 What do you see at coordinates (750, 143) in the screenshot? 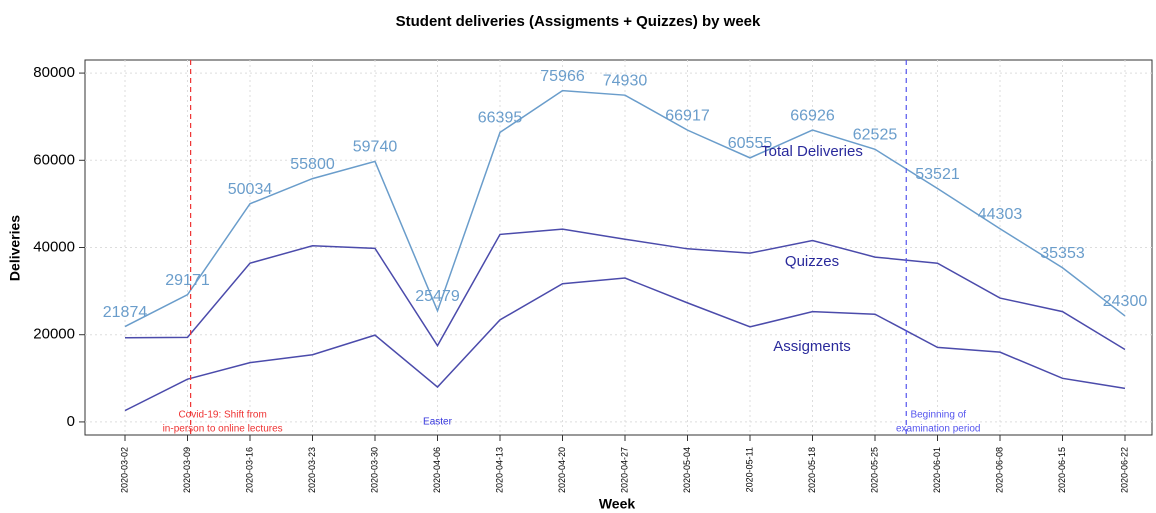
I see `data-label: 60555` at bounding box center [750, 143].